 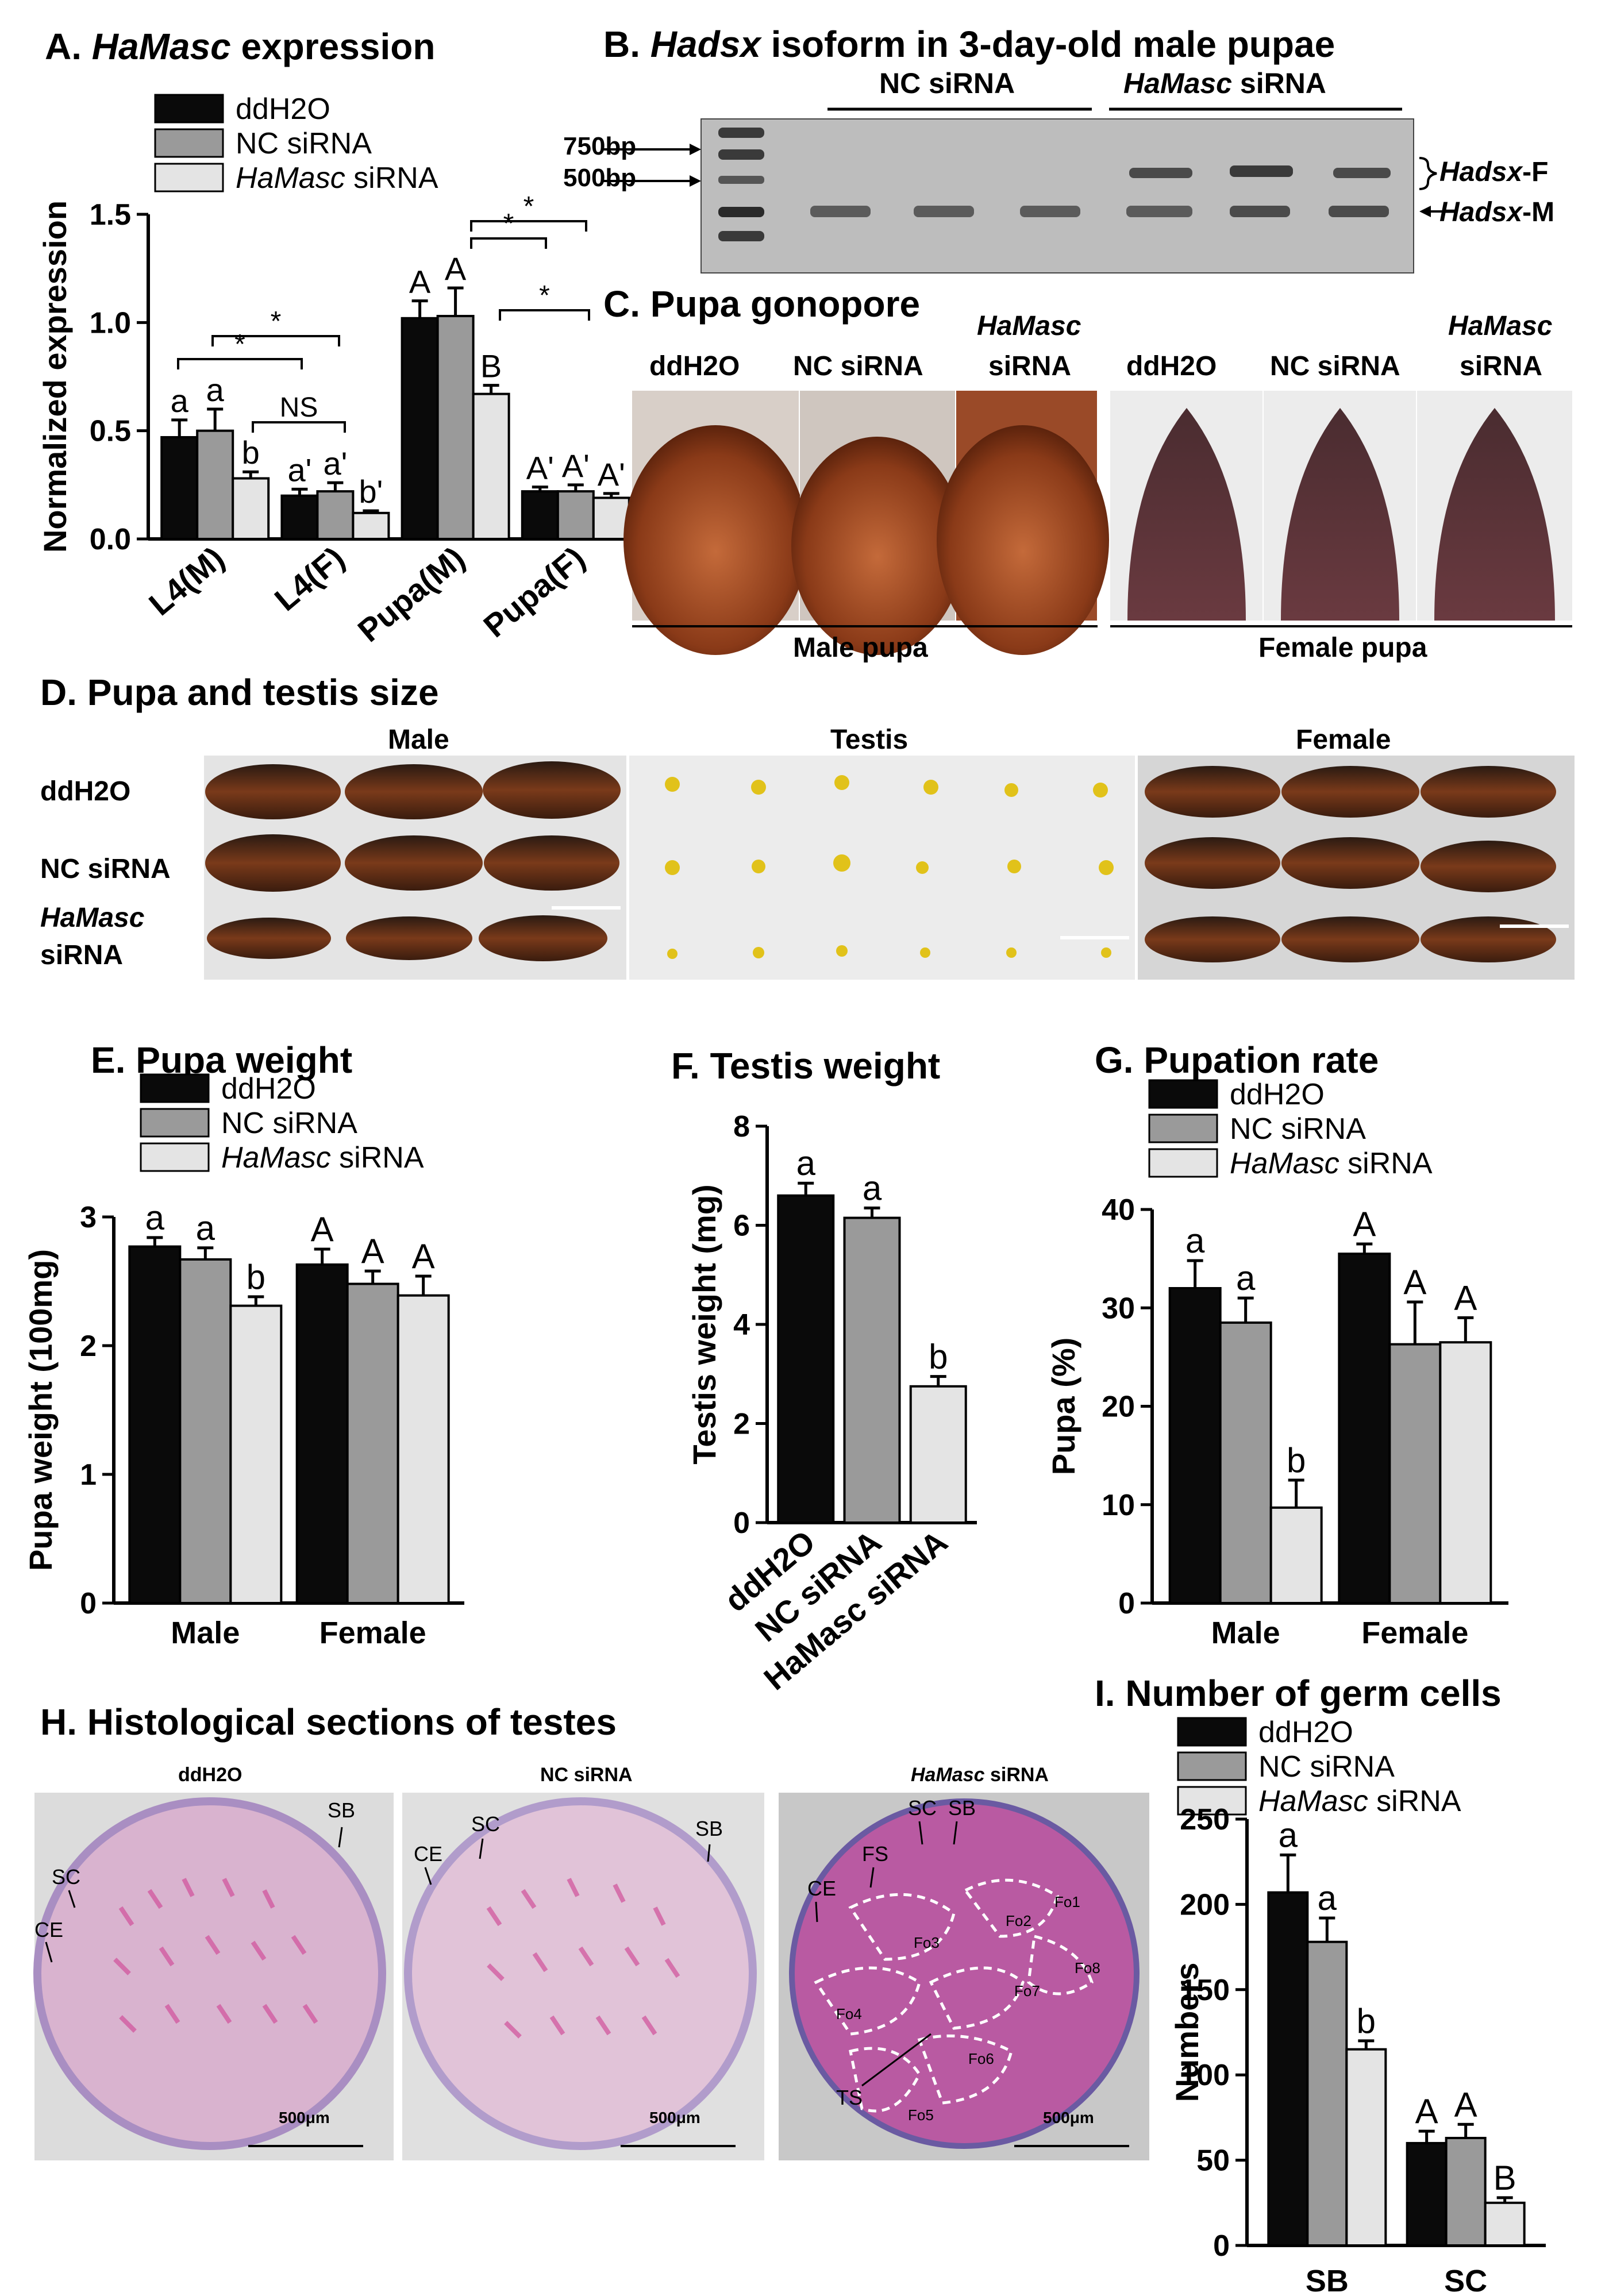 I want to click on annot-fo1: Fo1, so click(x=1067, y=1902).